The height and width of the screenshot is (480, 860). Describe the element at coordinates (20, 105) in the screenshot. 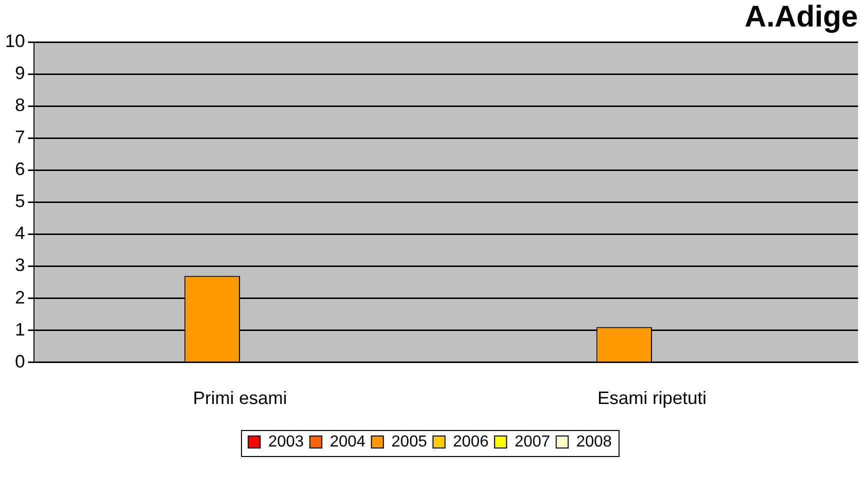

I see `y-tick-label: 8` at that location.